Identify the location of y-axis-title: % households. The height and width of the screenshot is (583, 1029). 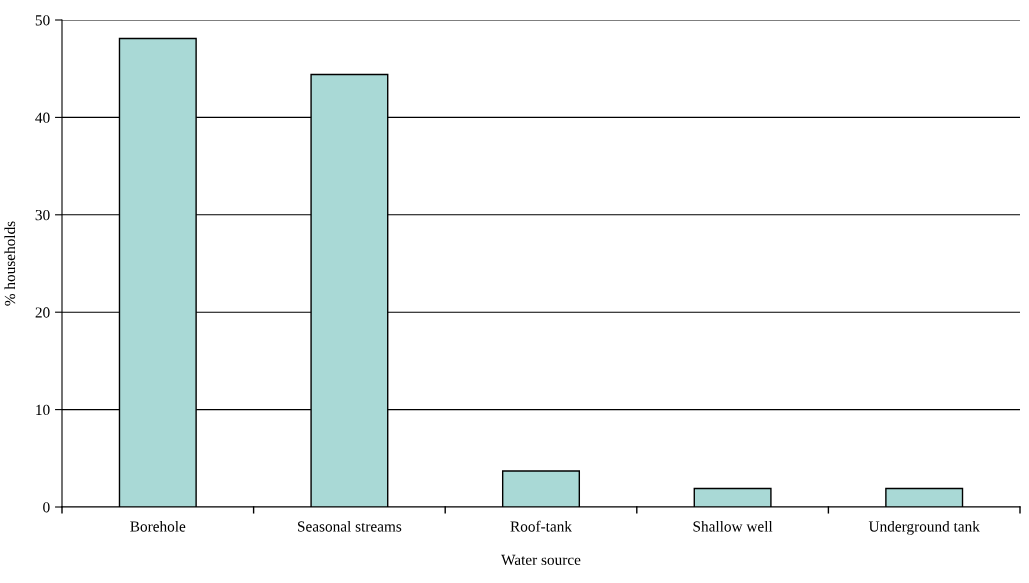
(10, 263).